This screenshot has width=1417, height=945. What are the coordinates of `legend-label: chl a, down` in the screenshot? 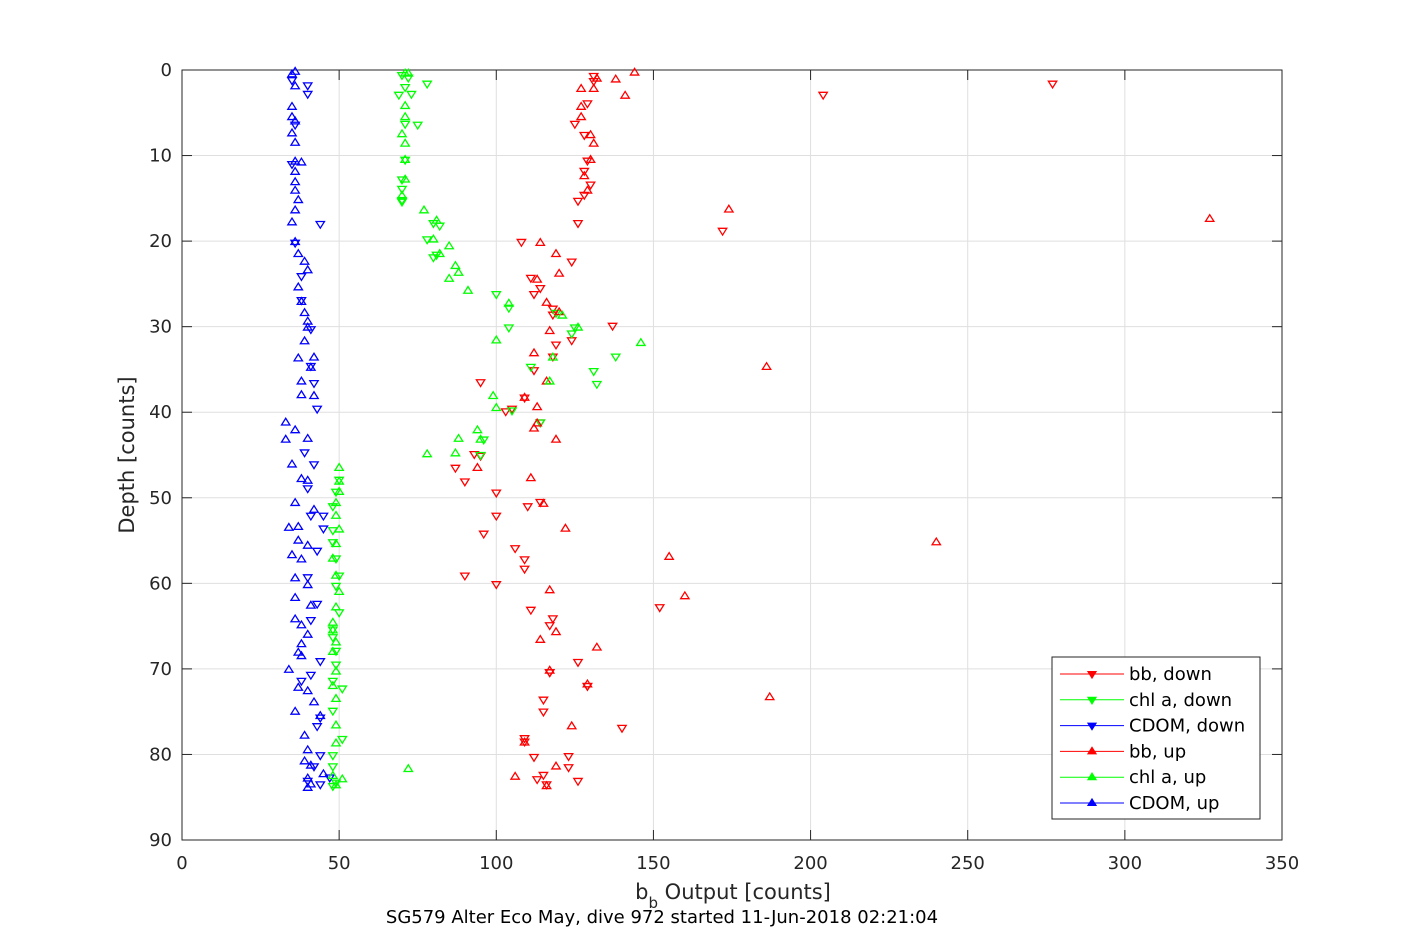 It's located at (1180, 700).